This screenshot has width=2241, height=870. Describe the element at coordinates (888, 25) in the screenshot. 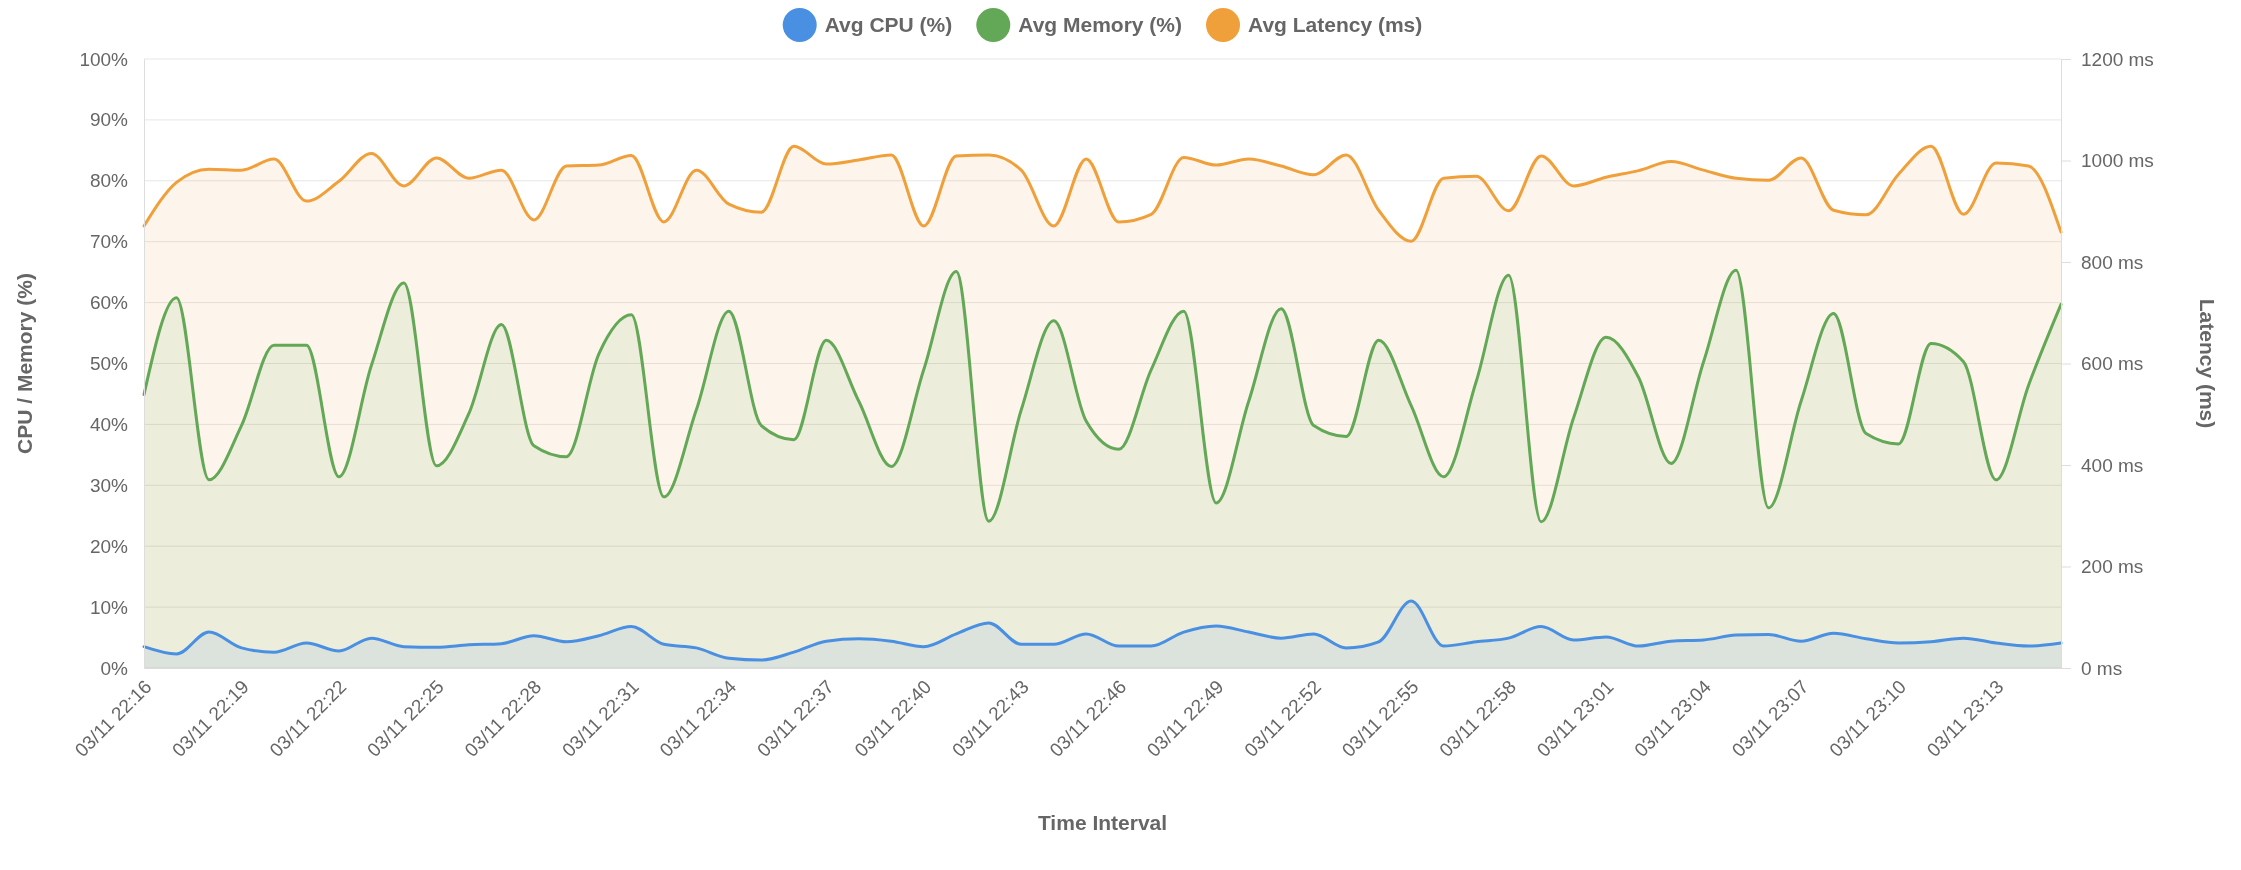

I see `legend-label: Avg CPU (%)` at that location.